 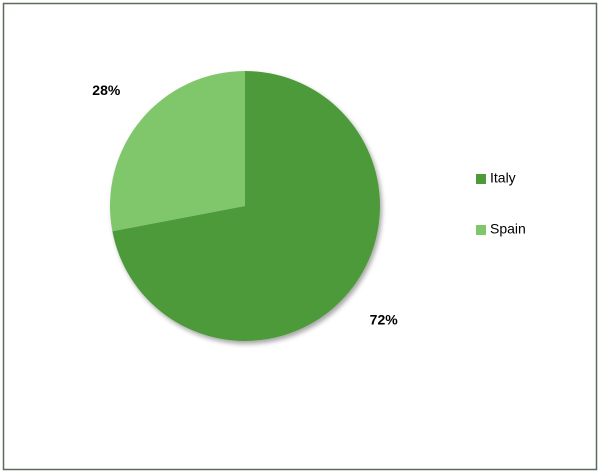 I want to click on legend-label: Spain, so click(x=508, y=229).